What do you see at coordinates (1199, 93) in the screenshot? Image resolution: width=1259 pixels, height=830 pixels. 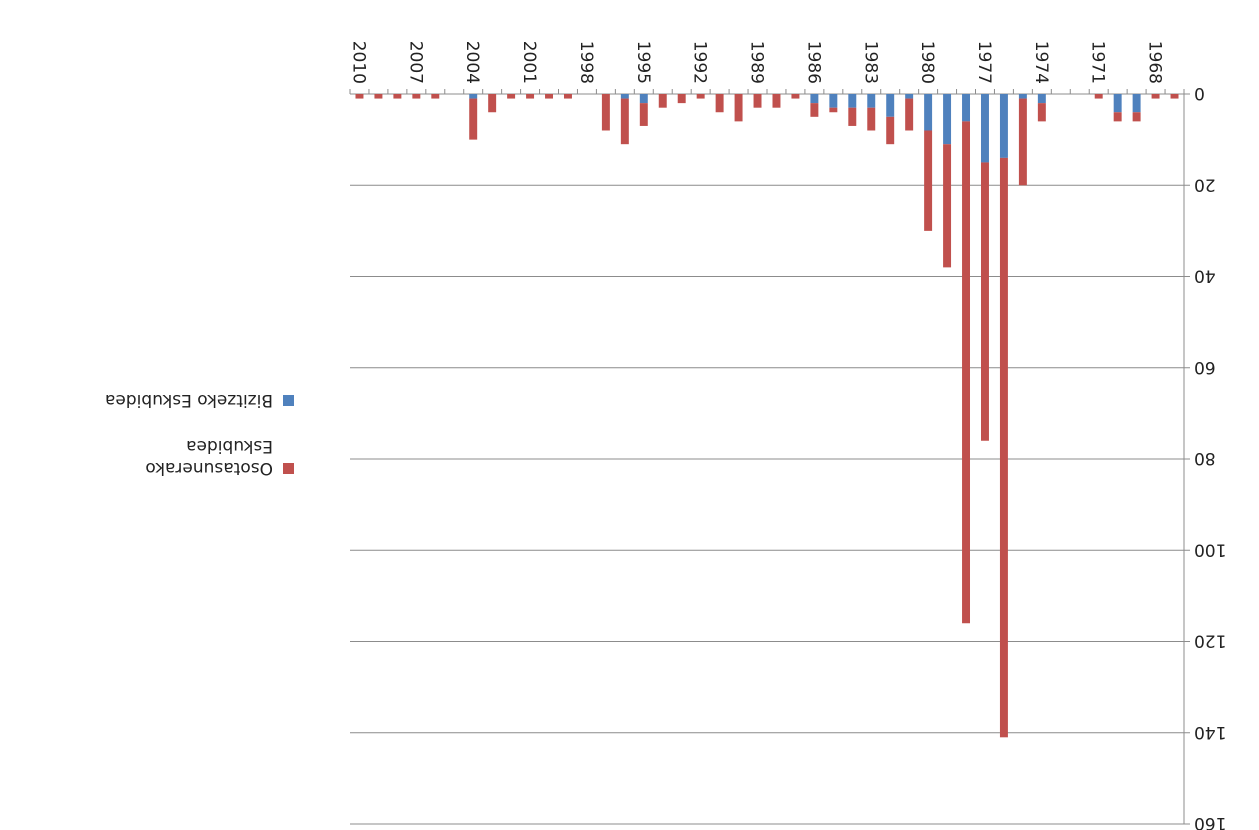 I see `y-tick-label: 0` at bounding box center [1199, 93].